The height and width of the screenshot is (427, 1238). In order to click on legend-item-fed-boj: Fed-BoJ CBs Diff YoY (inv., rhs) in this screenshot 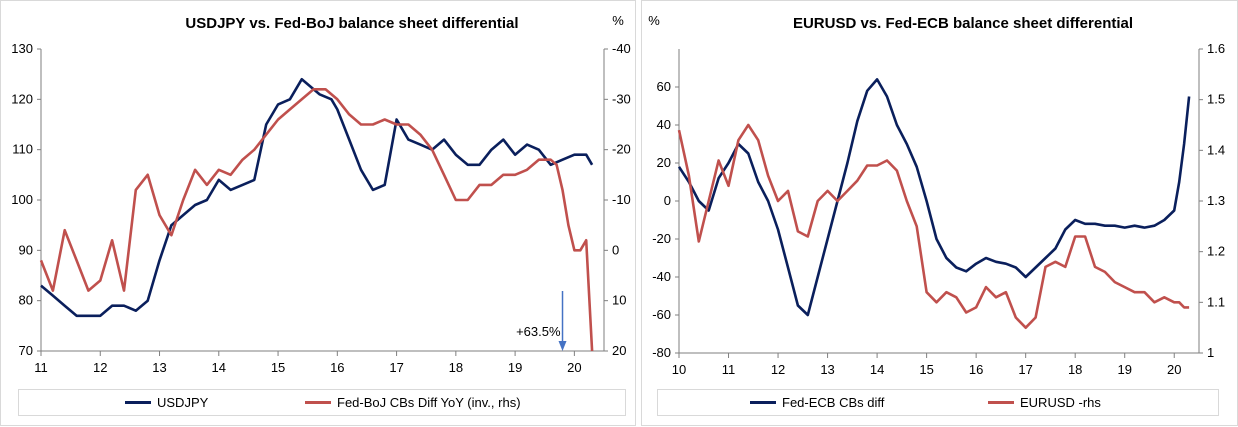, I will do `click(413, 402)`.